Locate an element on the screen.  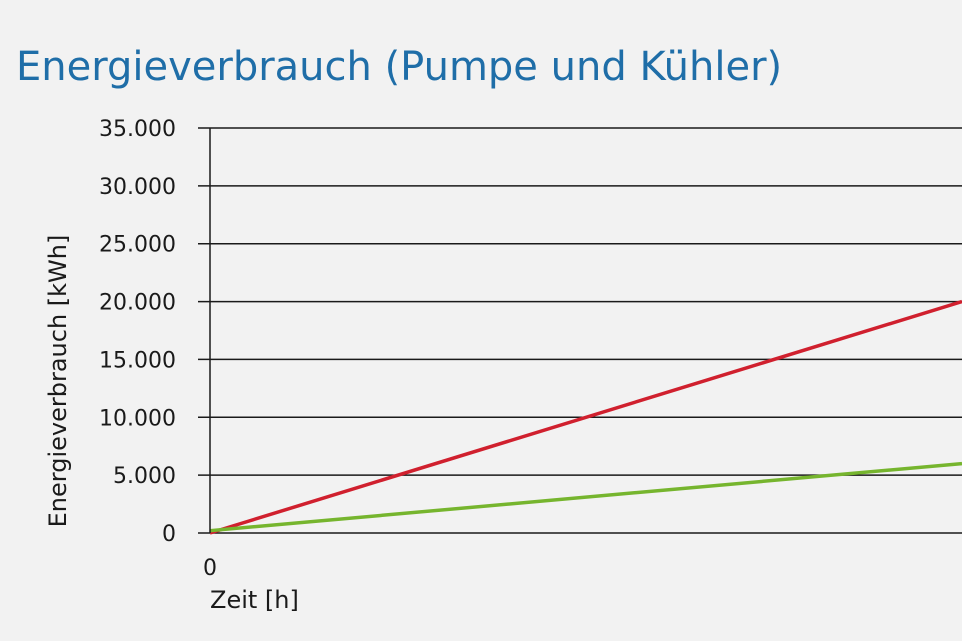
y-tick-label: 25.000 is located at coordinates (137, 245).